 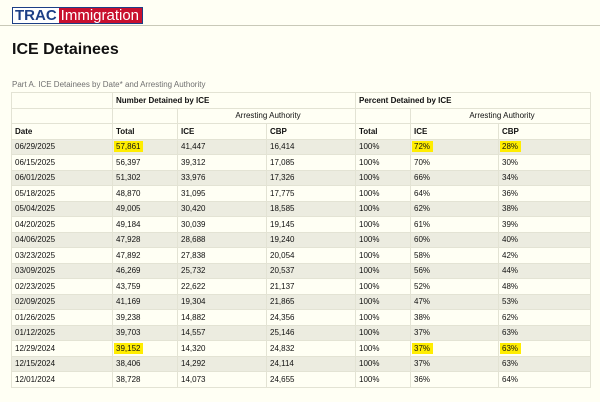 What do you see at coordinates (454, 146) in the screenshot?
I see `cell-percent-ice: 72%` at bounding box center [454, 146].